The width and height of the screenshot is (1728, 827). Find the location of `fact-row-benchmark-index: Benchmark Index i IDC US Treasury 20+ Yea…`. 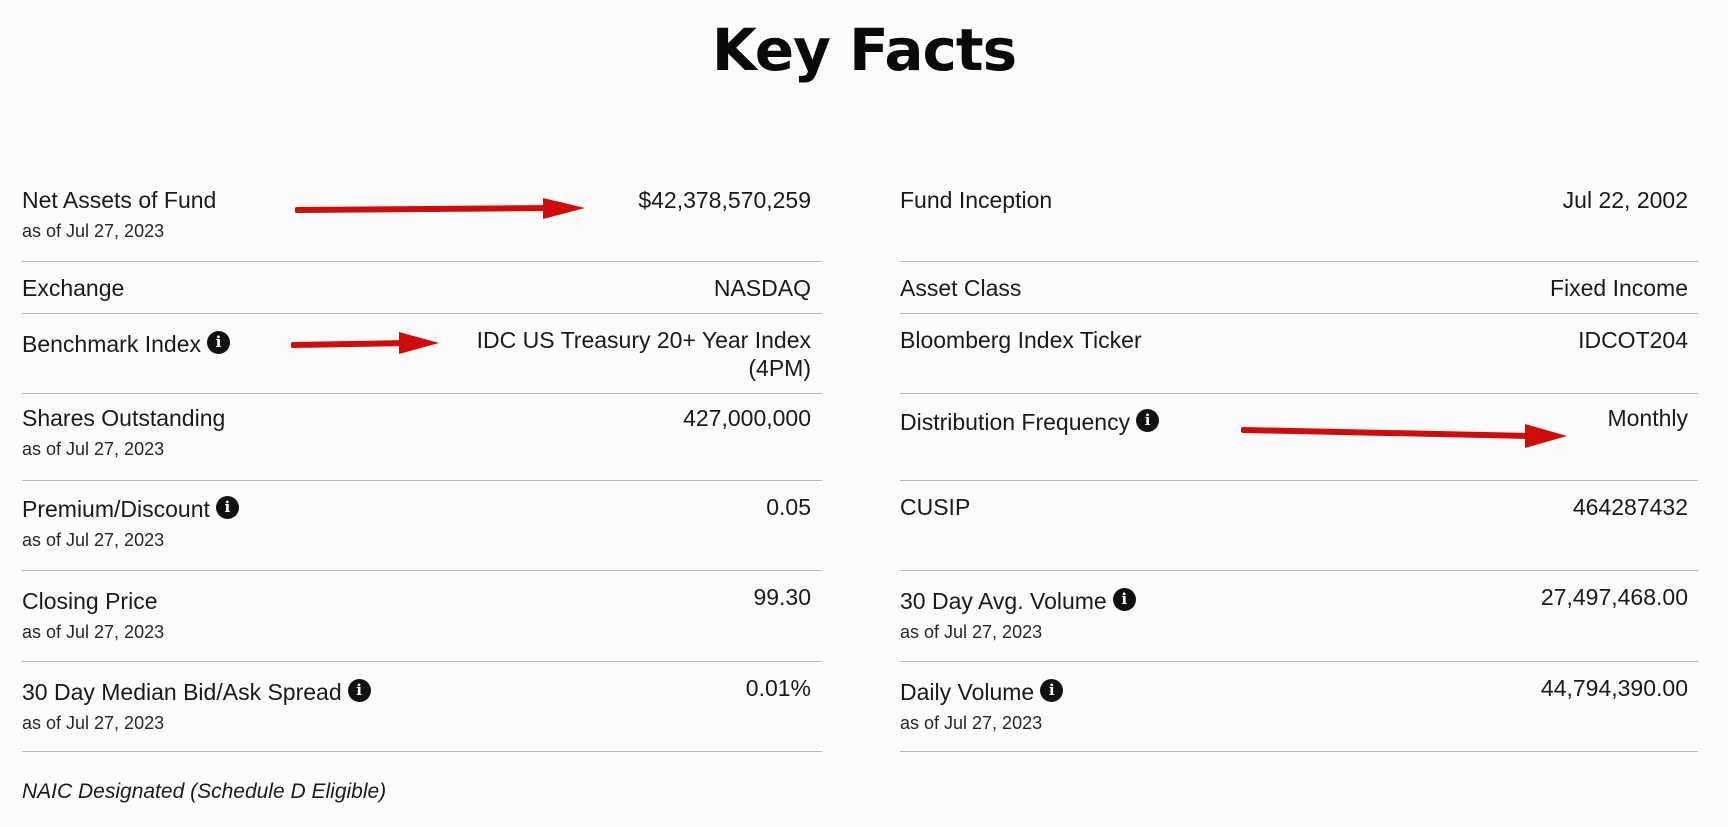

fact-row-benchmark-index: Benchmark Index i IDC US Treasury 20+ Yea… is located at coordinates (422, 354).